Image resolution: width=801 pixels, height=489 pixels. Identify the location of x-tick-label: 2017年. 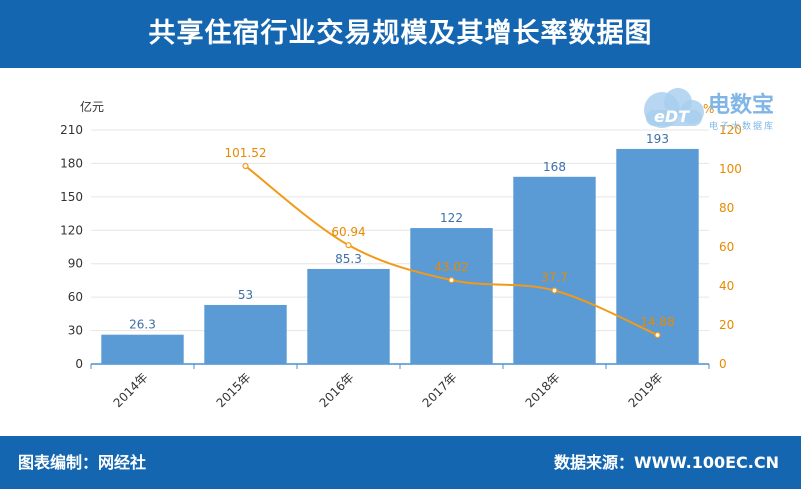
(440, 390).